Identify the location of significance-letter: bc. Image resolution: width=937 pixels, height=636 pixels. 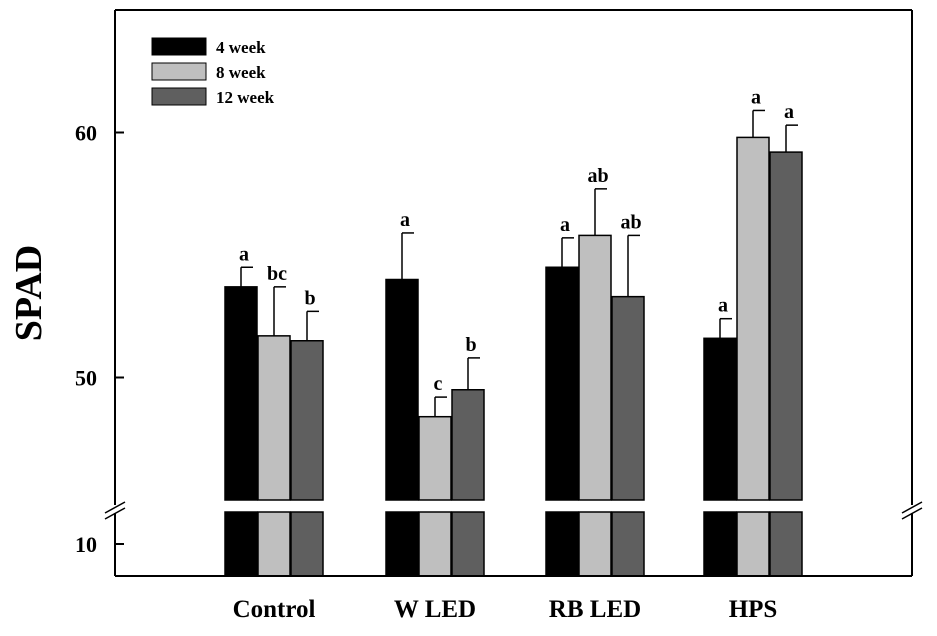
(277, 274).